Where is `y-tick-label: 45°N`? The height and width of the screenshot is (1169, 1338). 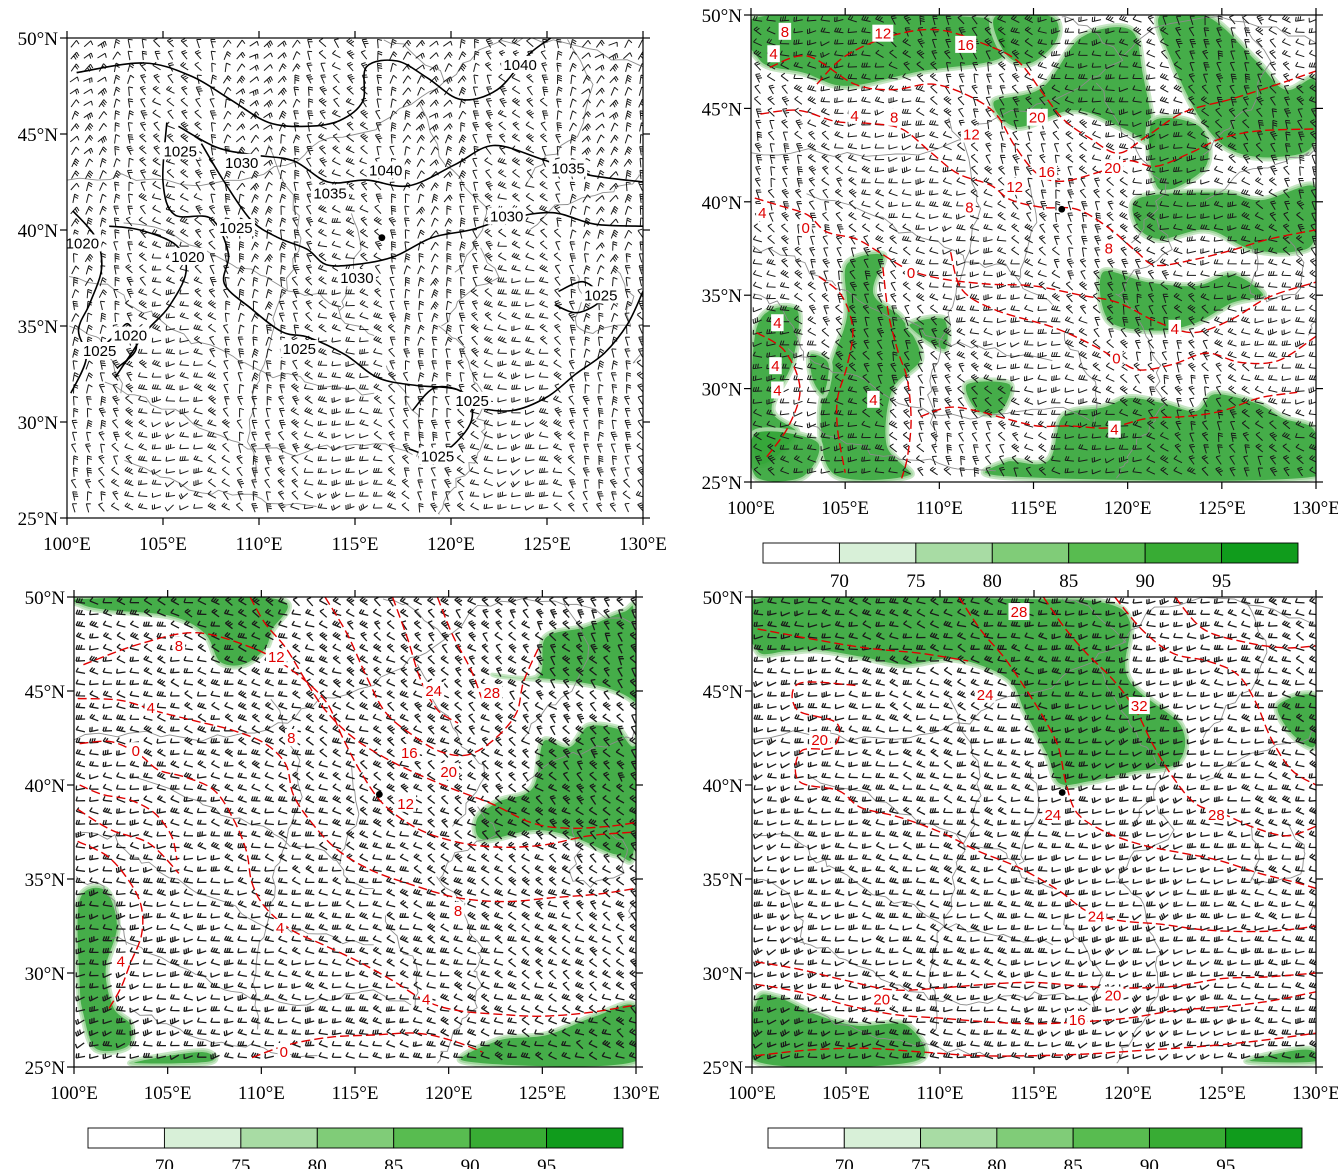
y-tick-label: 45°N is located at coordinates (723, 692).